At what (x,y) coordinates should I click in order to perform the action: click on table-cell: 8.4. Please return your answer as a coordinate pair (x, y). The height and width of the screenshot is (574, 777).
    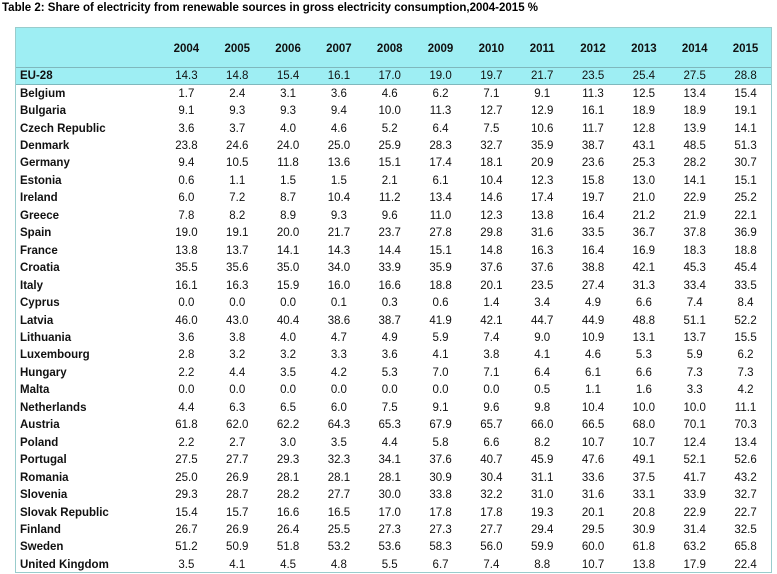
    Looking at the image, I should click on (745, 303).